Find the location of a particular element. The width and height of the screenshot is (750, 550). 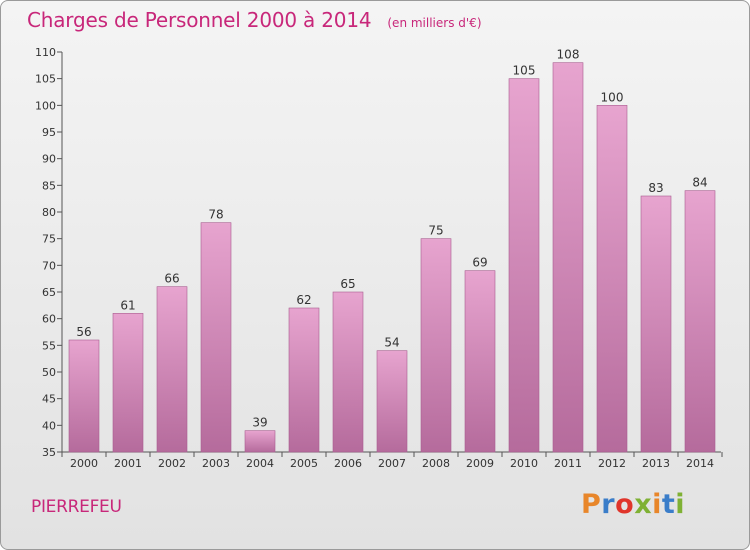

data-label-2000: 56 is located at coordinates (83, 332).